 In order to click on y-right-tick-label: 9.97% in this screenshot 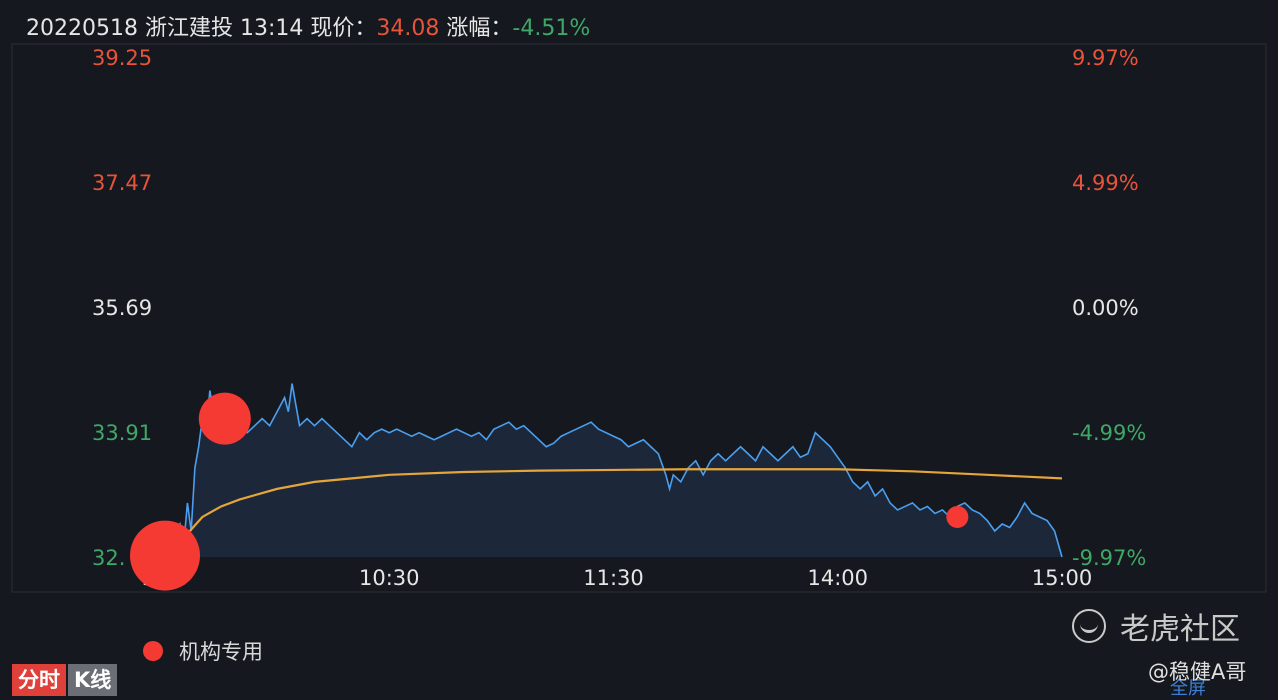, I will do `click(1105, 58)`.